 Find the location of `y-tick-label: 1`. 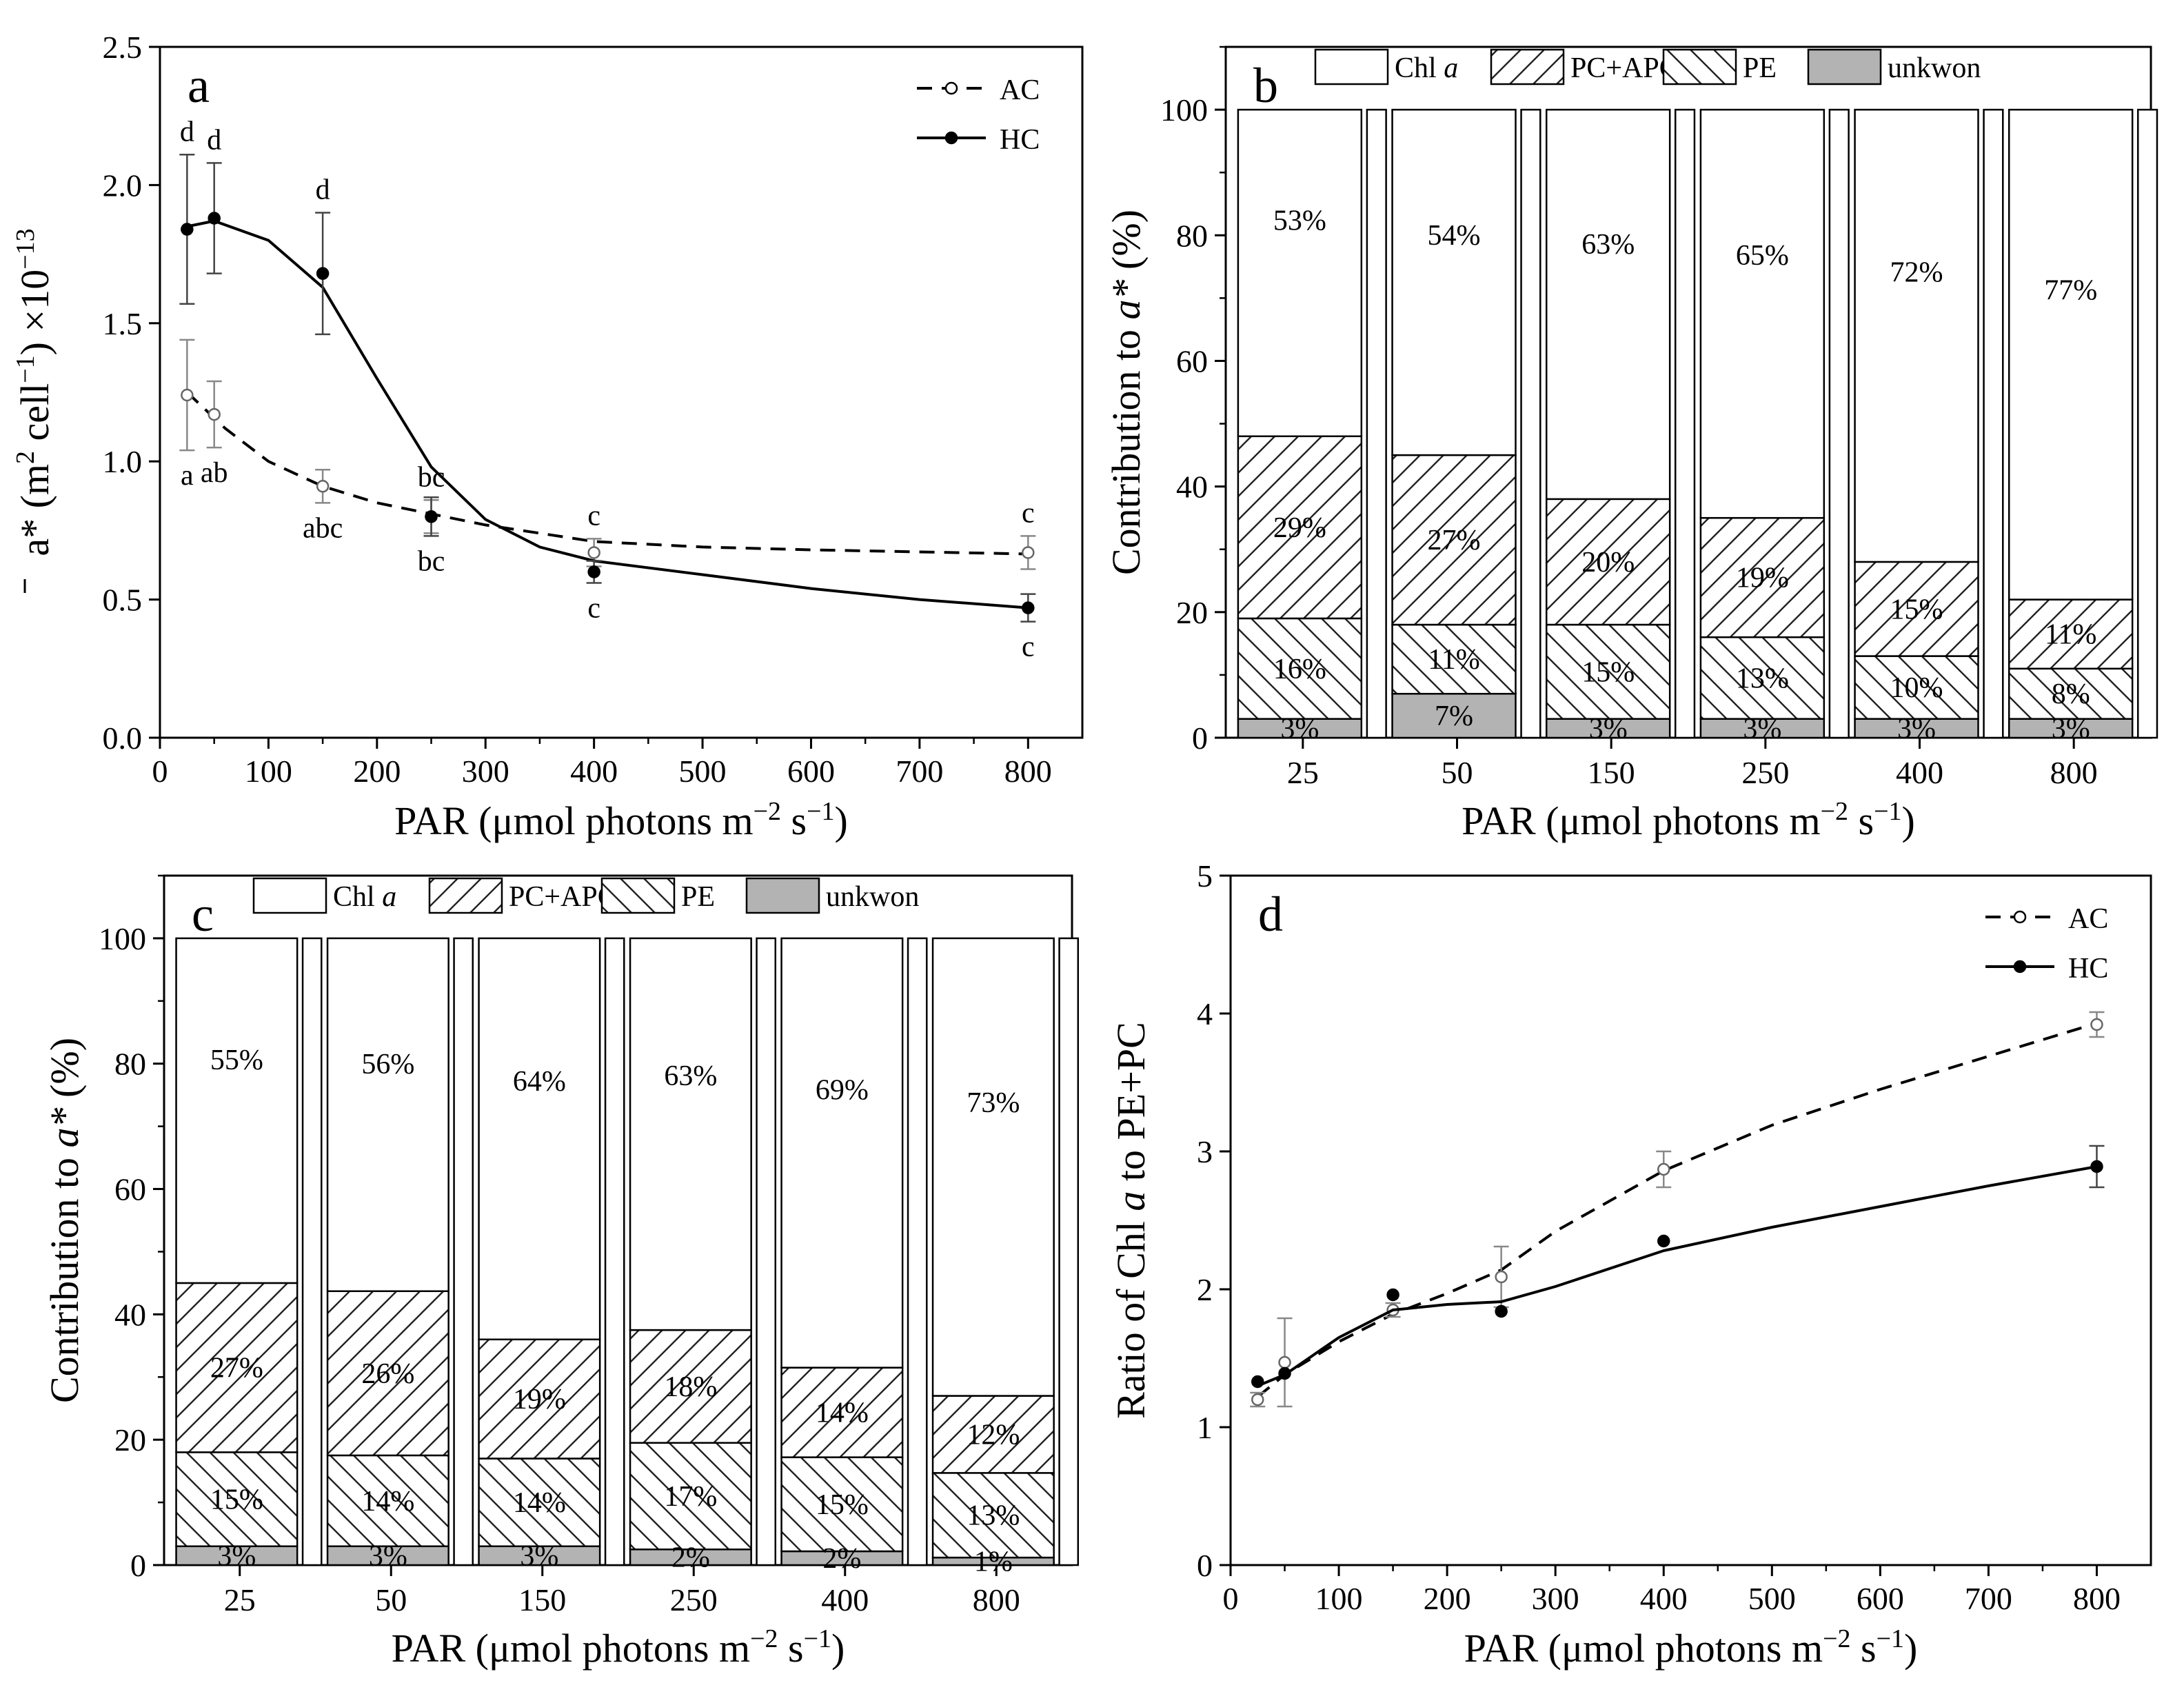

y-tick-label: 1 is located at coordinates (1205, 1427).